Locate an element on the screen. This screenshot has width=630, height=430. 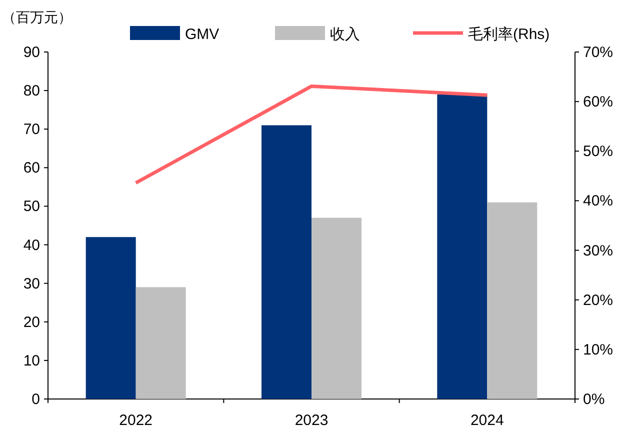
legend-label: GMV is located at coordinates (202, 34).